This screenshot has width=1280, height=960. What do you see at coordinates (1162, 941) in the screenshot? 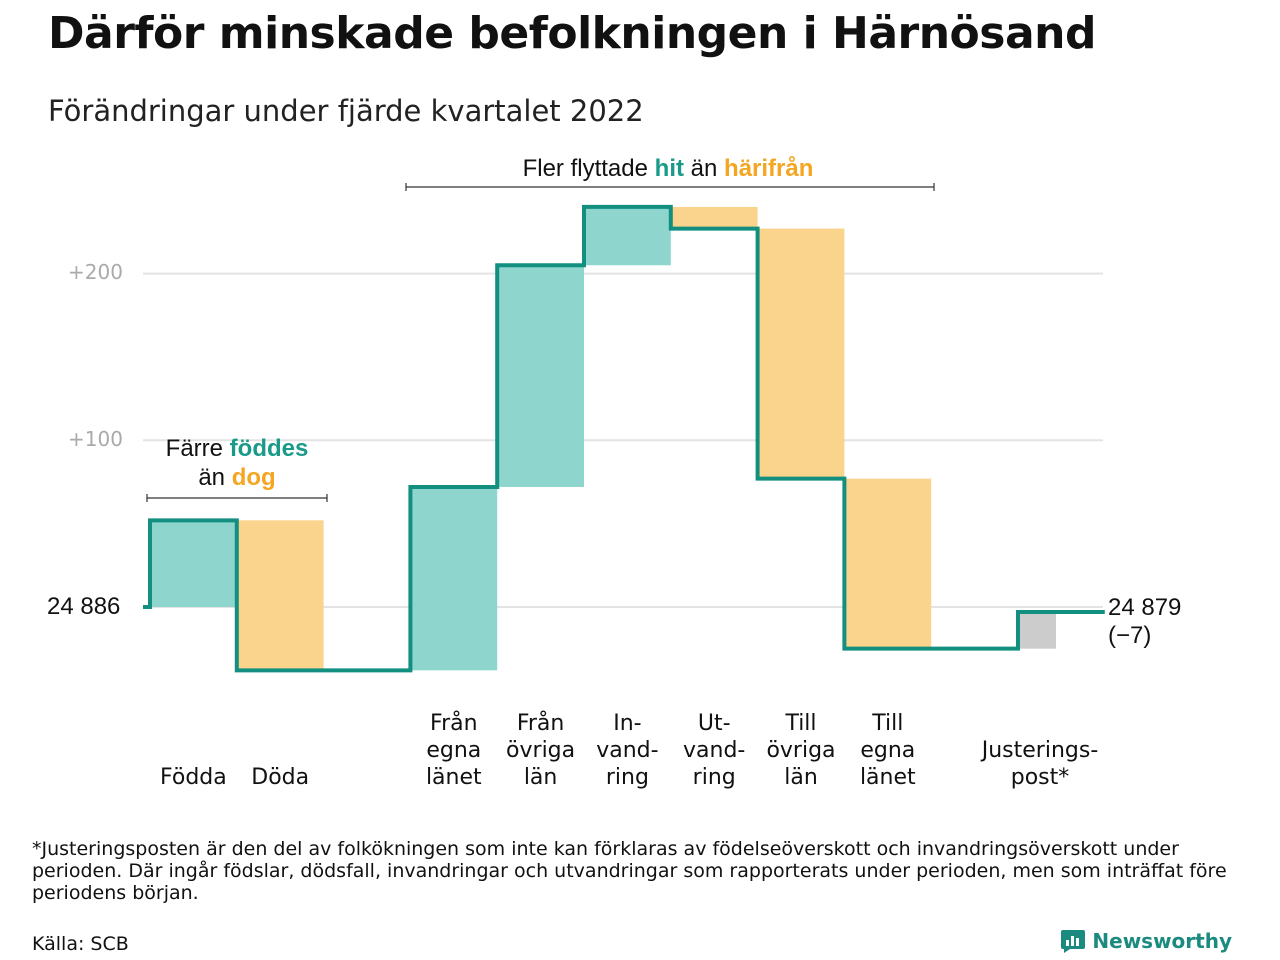
I see `brand-name: Newsworthy` at bounding box center [1162, 941].